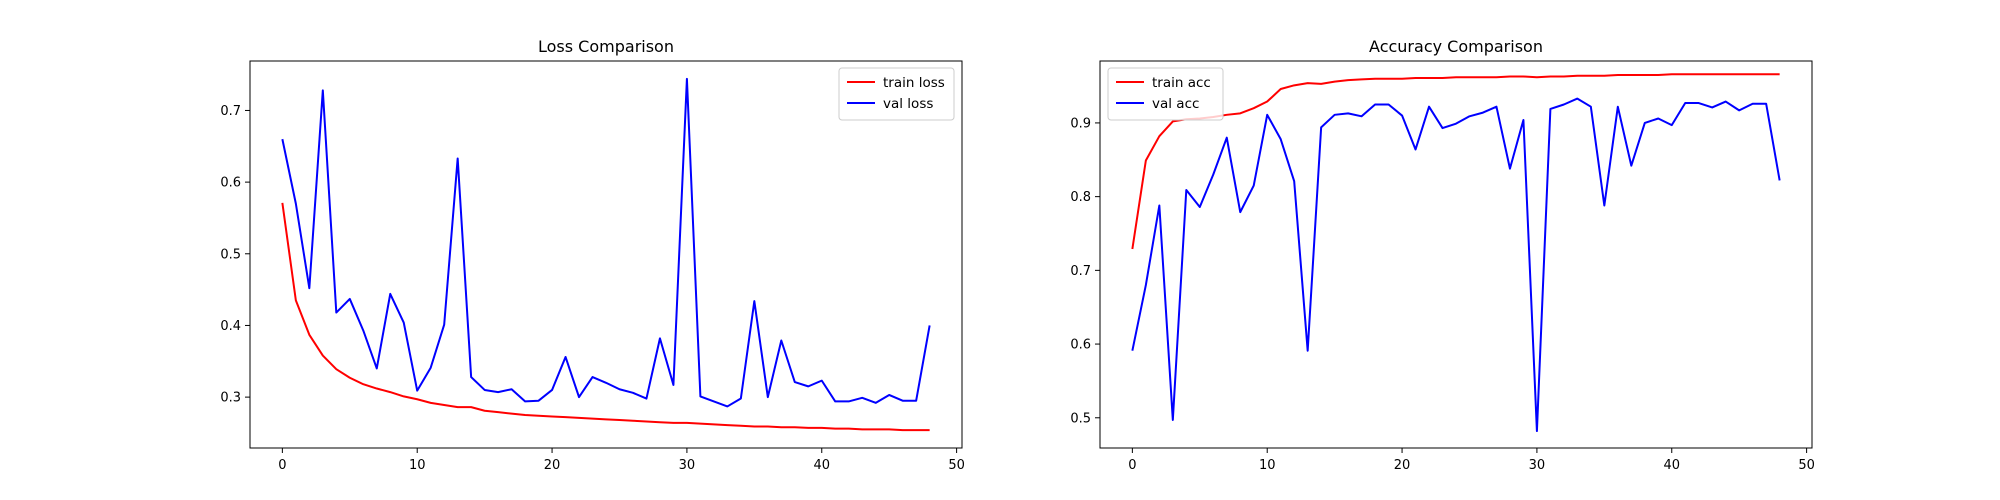 This screenshot has width=2000, height=500. I want to click on chart-title: Loss Comparison, so click(606, 46).